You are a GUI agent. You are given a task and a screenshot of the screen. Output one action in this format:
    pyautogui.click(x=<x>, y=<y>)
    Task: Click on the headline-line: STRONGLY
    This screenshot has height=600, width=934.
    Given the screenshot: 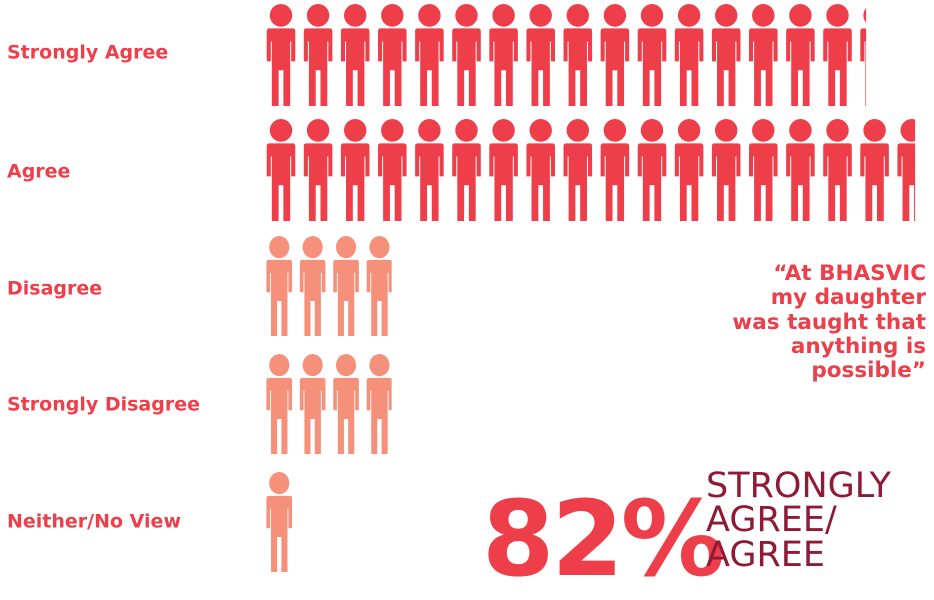 What is the action you would take?
    pyautogui.click(x=798, y=486)
    